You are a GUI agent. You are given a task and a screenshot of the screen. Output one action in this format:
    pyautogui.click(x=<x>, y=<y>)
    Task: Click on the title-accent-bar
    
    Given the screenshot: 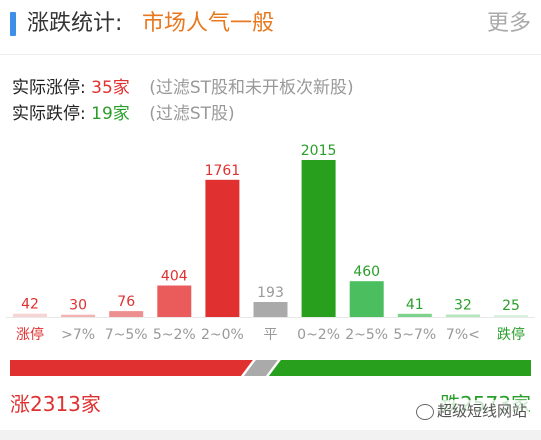 What is the action you would take?
    pyautogui.click(x=13, y=24)
    